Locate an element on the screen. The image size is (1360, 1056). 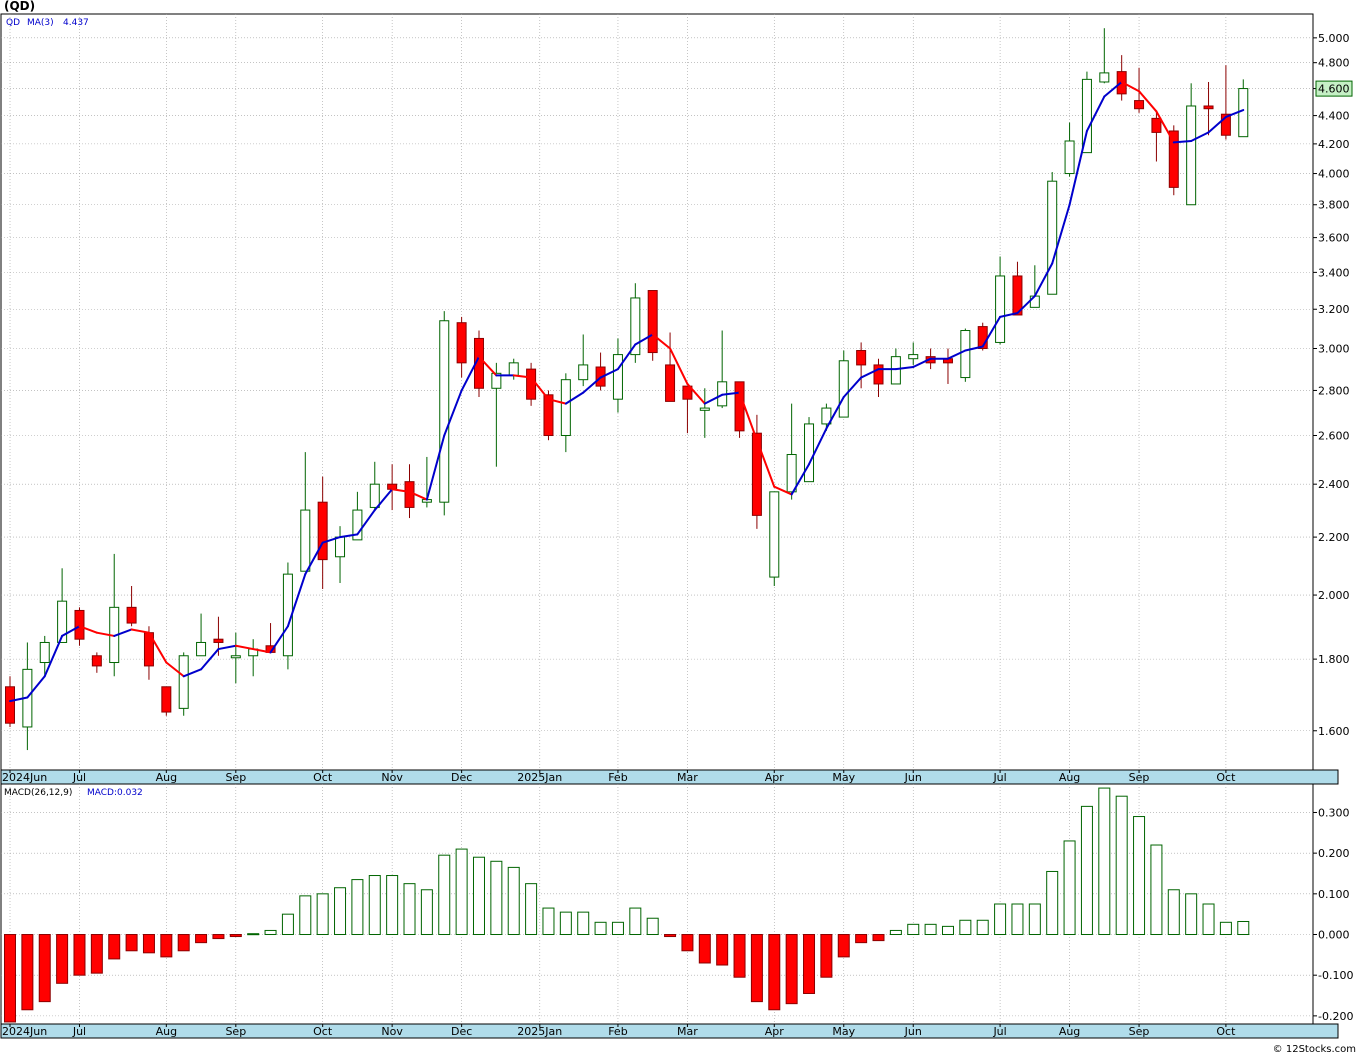
macd-legend-params: MACD(26,12,9) is located at coordinates (38, 793).